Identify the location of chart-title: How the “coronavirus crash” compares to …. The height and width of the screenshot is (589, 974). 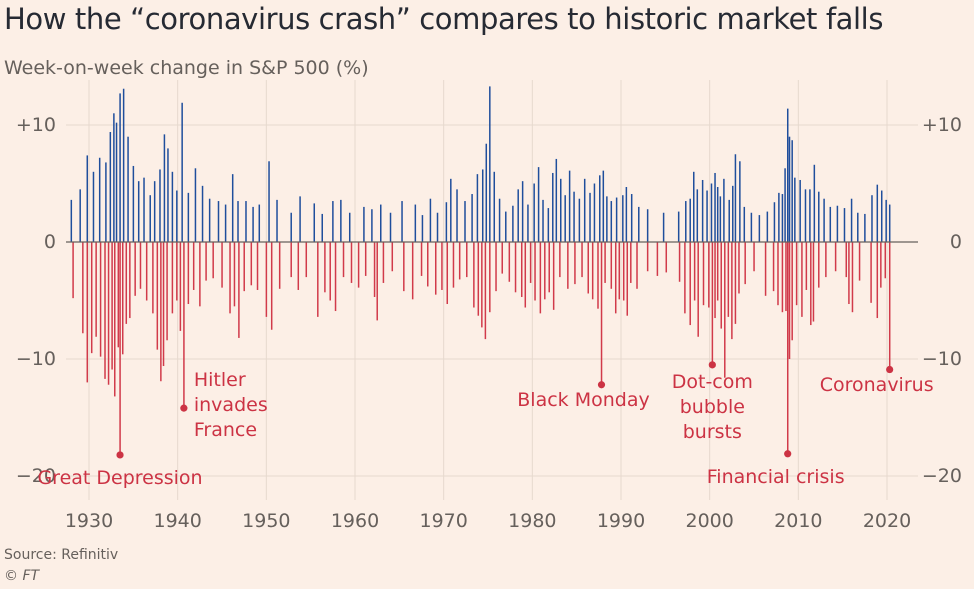
(444, 19).